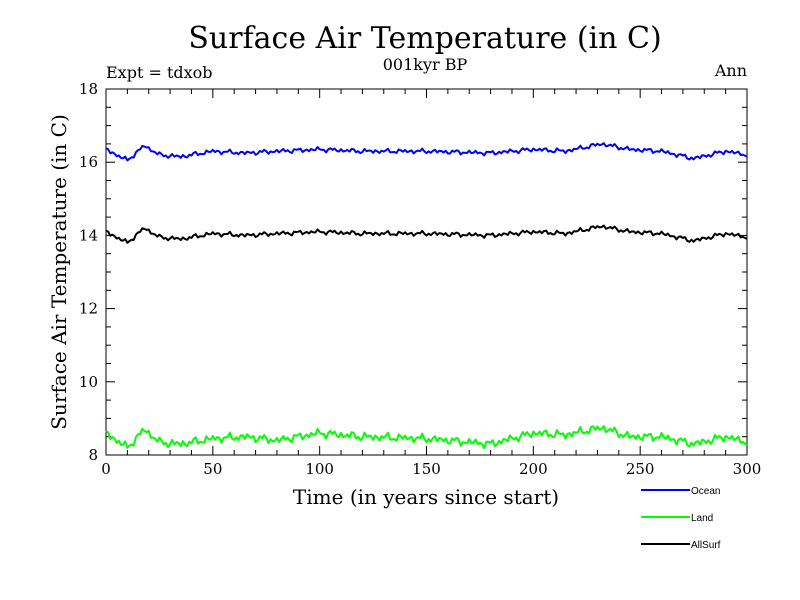  What do you see at coordinates (705, 491) in the screenshot?
I see `legend-label-ocean: Ocean` at bounding box center [705, 491].